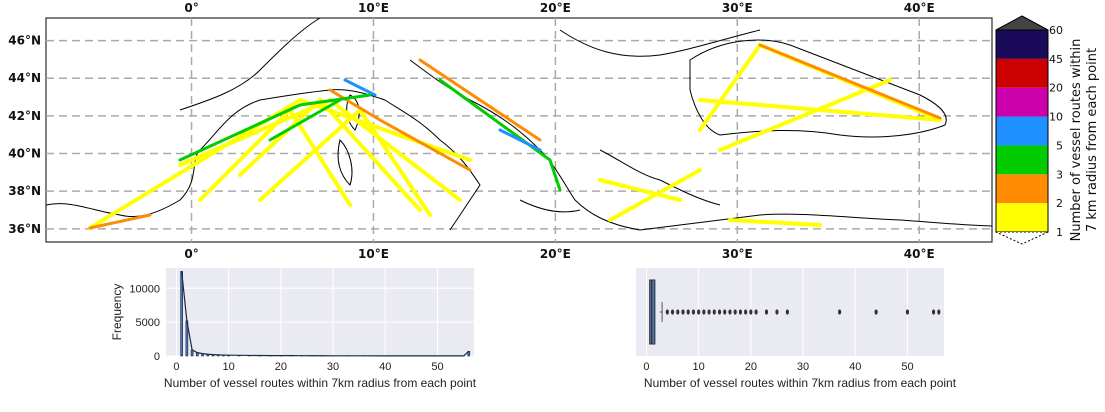  Describe the element at coordinates (1059, 145) in the screenshot. I see `colorbar-tick: 5` at that location.